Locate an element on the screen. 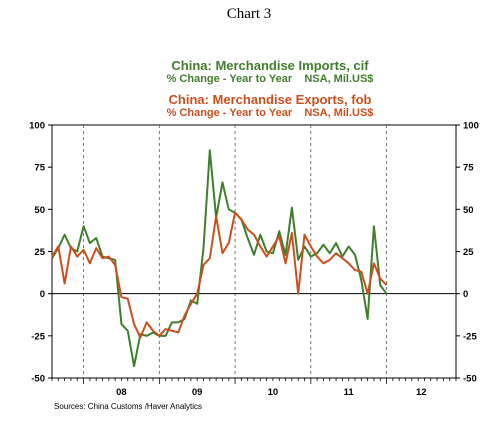 This screenshot has height=430, width=498. x-tick-label: 12 is located at coordinates (421, 392).